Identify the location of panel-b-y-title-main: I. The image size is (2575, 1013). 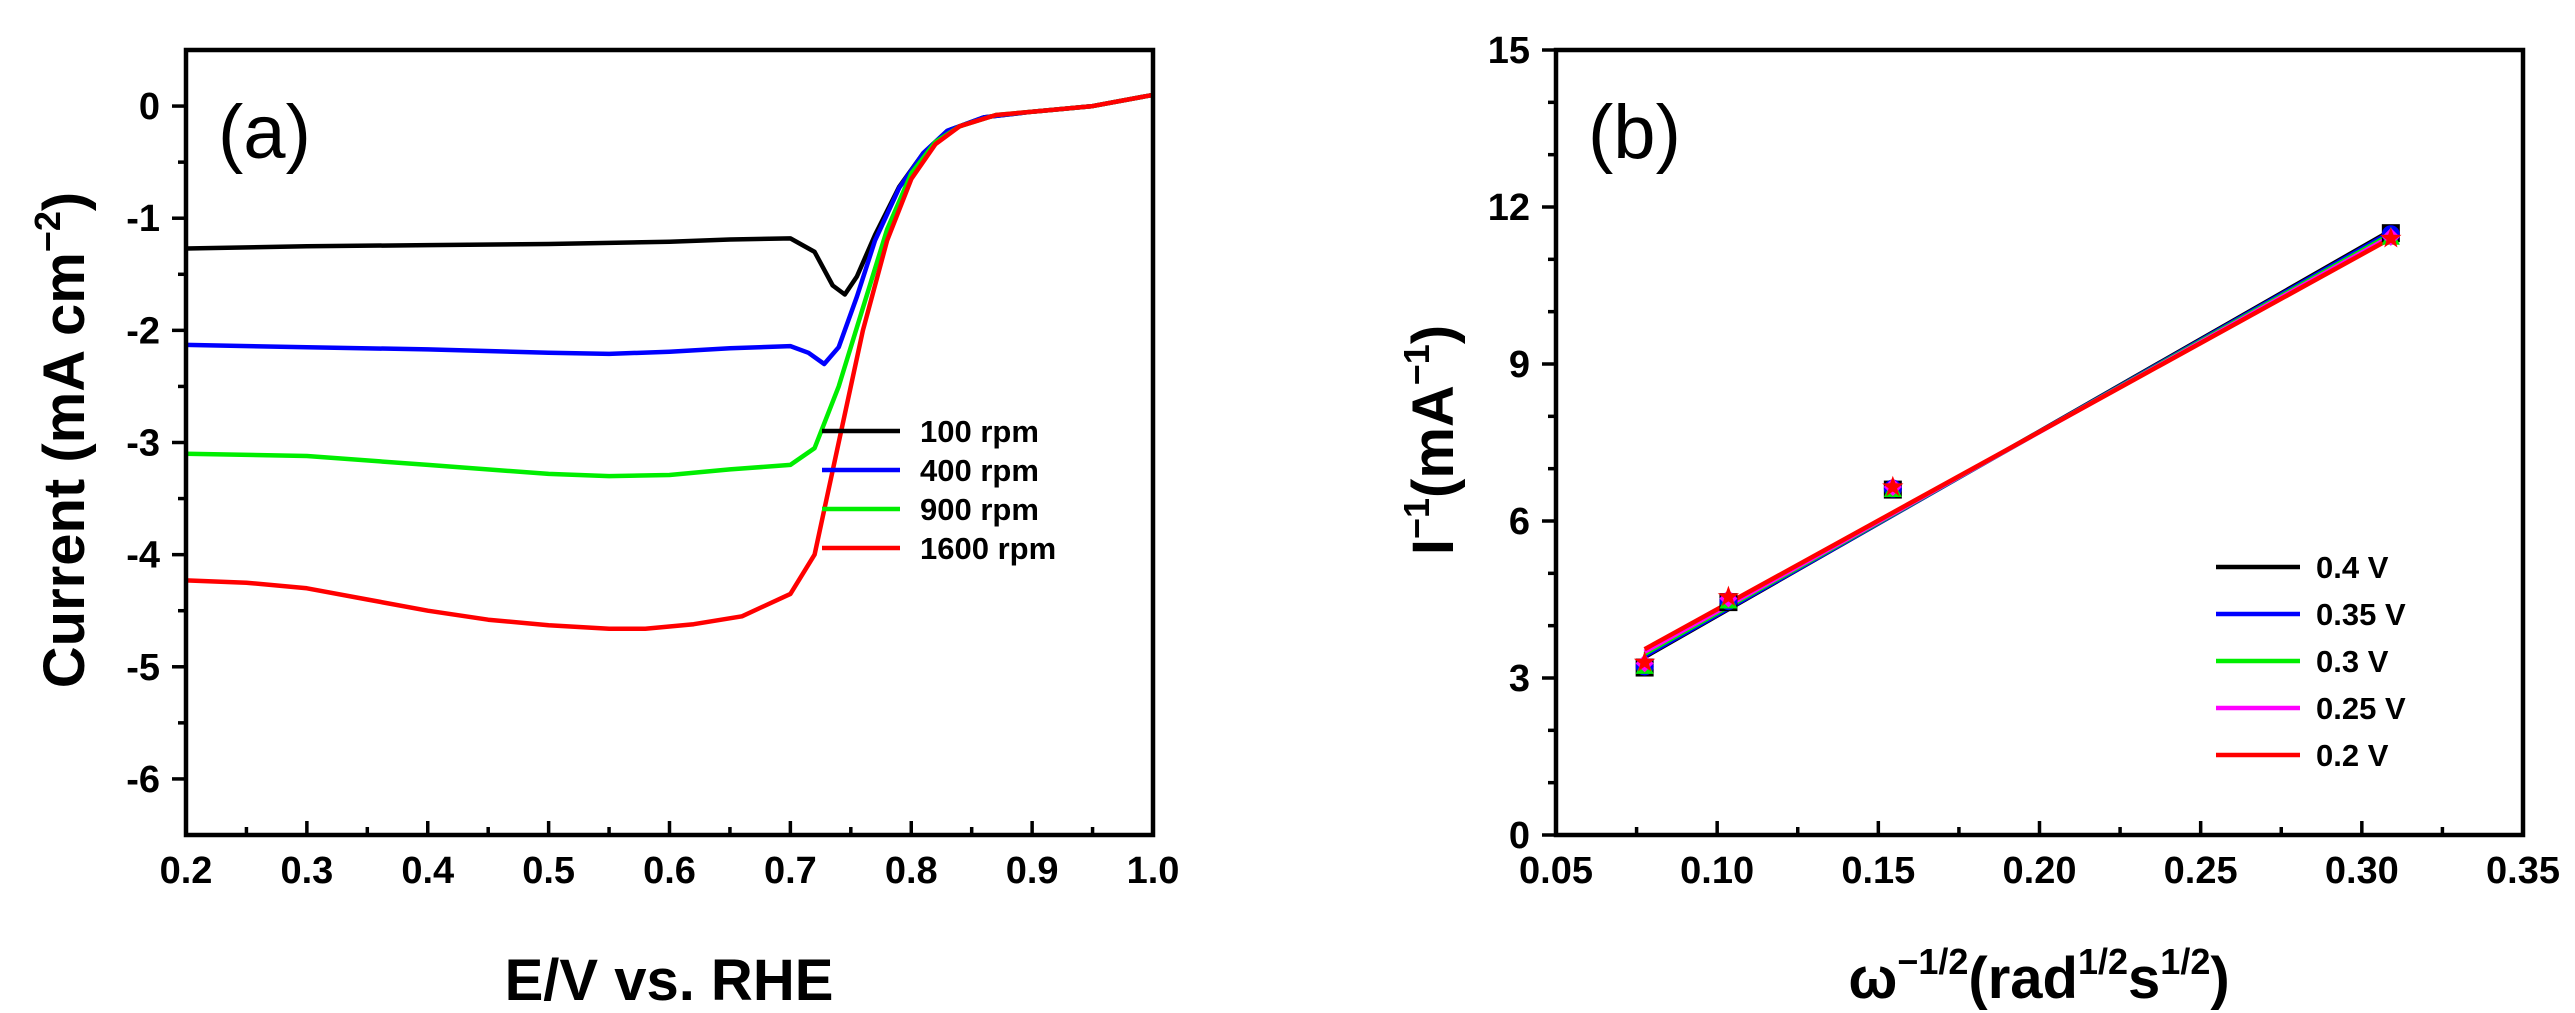
(1433, 547).